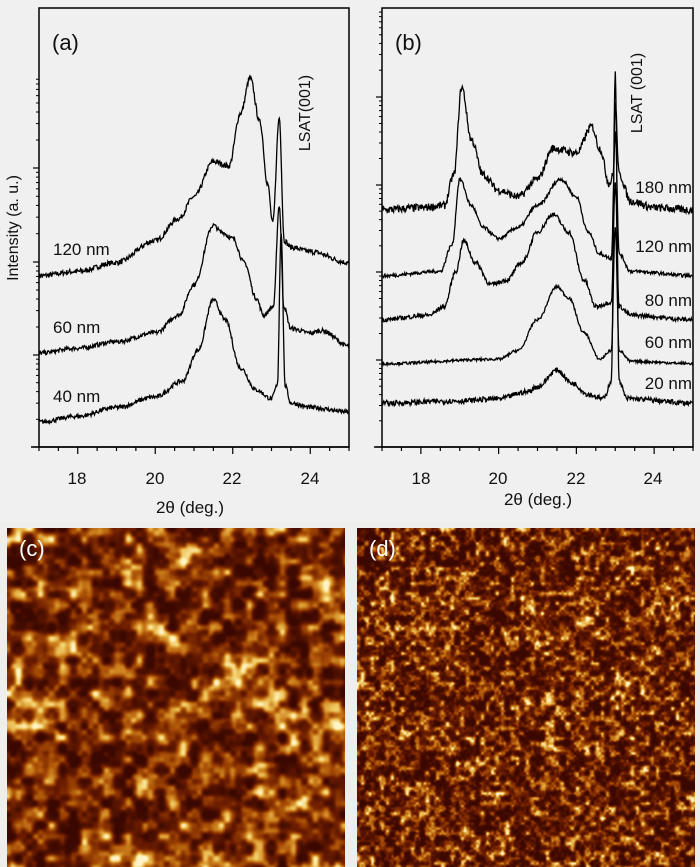  What do you see at coordinates (668, 383) in the screenshot?
I see `series-label-20nm: 20 nm` at bounding box center [668, 383].